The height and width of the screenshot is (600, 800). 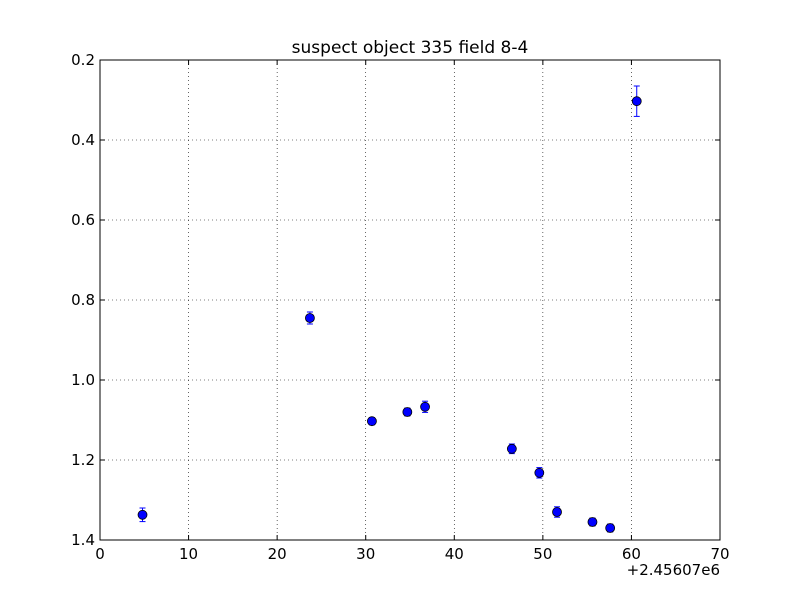 I want to click on x-tick-label: 0, so click(x=100, y=554).